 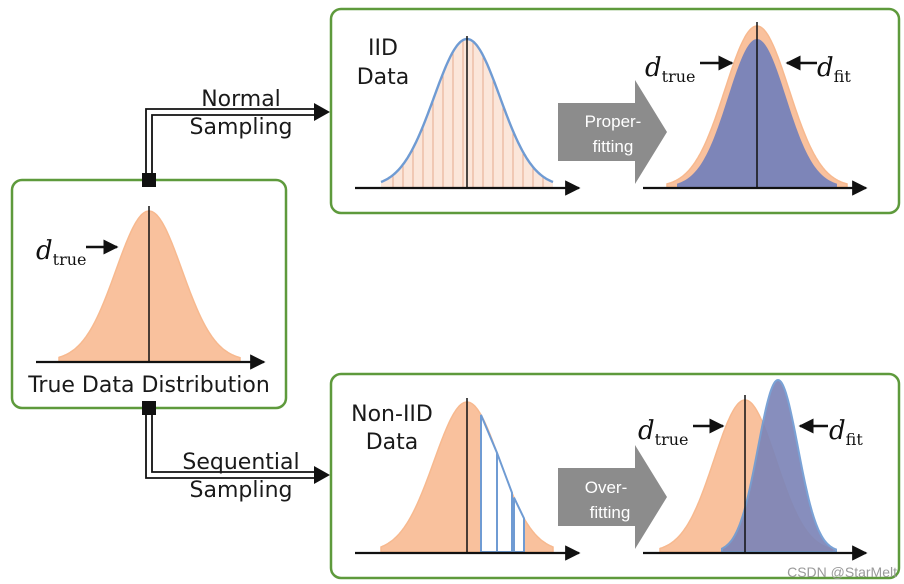 I want to click on proper-fitting-arrow, so click(x=612, y=132).